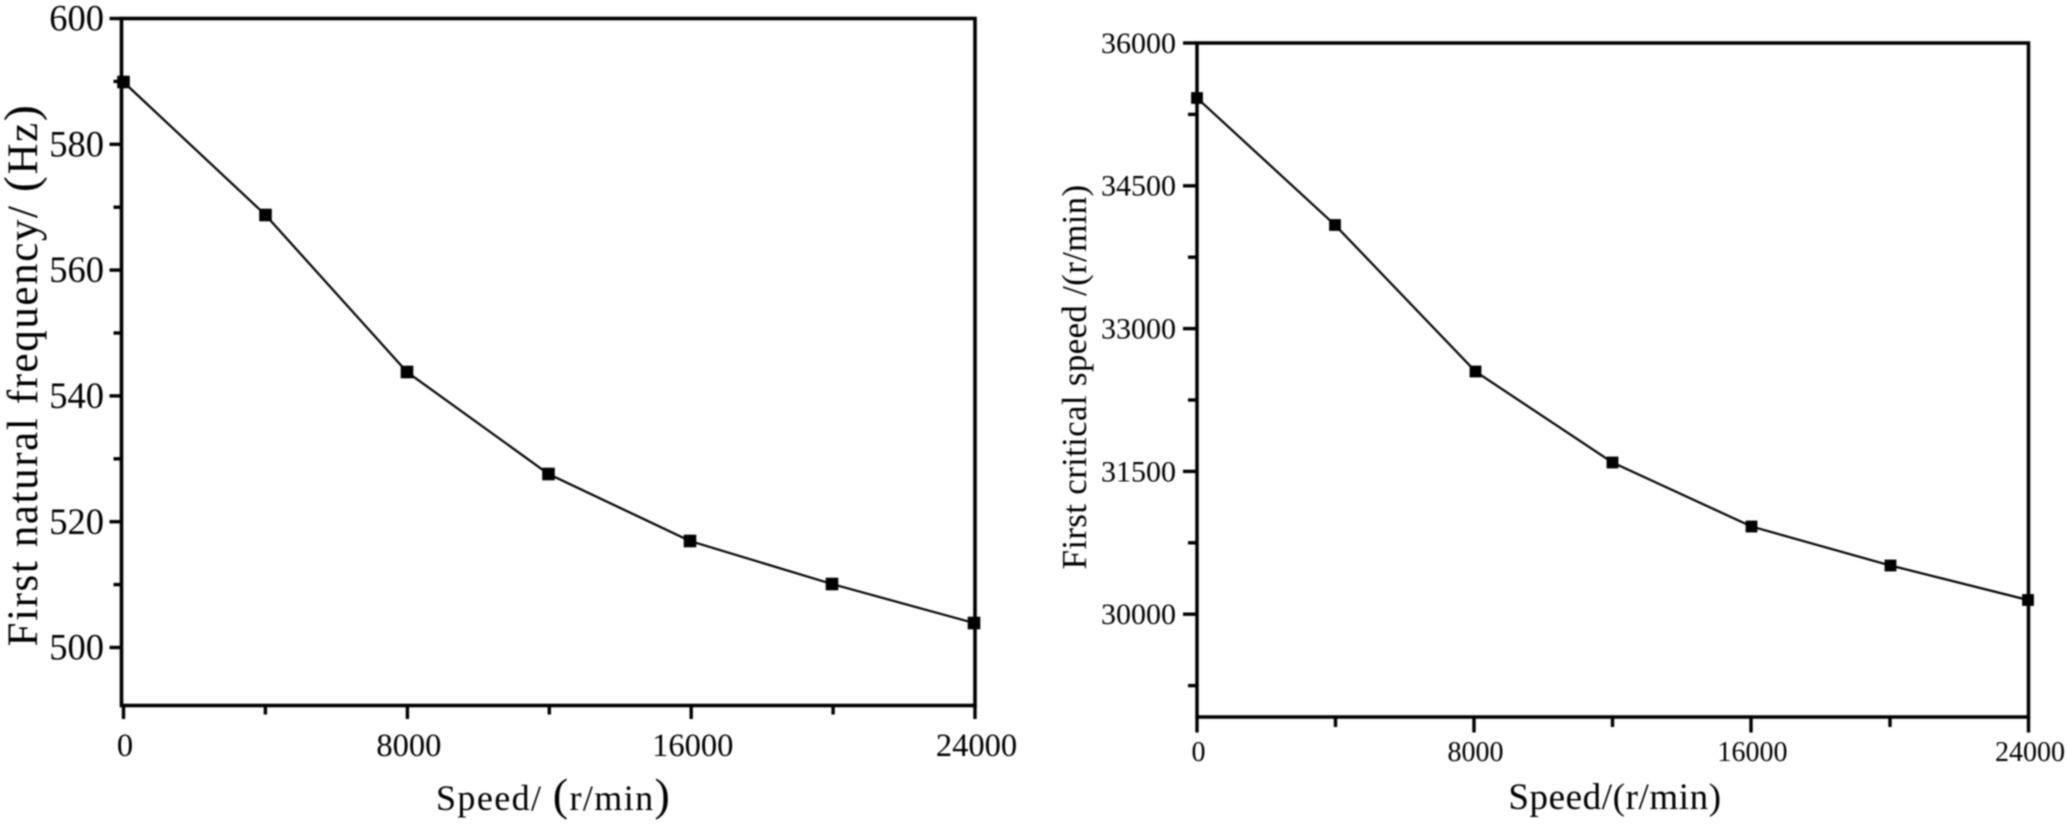 This screenshot has width=2067, height=824. What do you see at coordinates (1138, 614) in the screenshot?
I see `svg-text: 30000` at bounding box center [1138, 614].